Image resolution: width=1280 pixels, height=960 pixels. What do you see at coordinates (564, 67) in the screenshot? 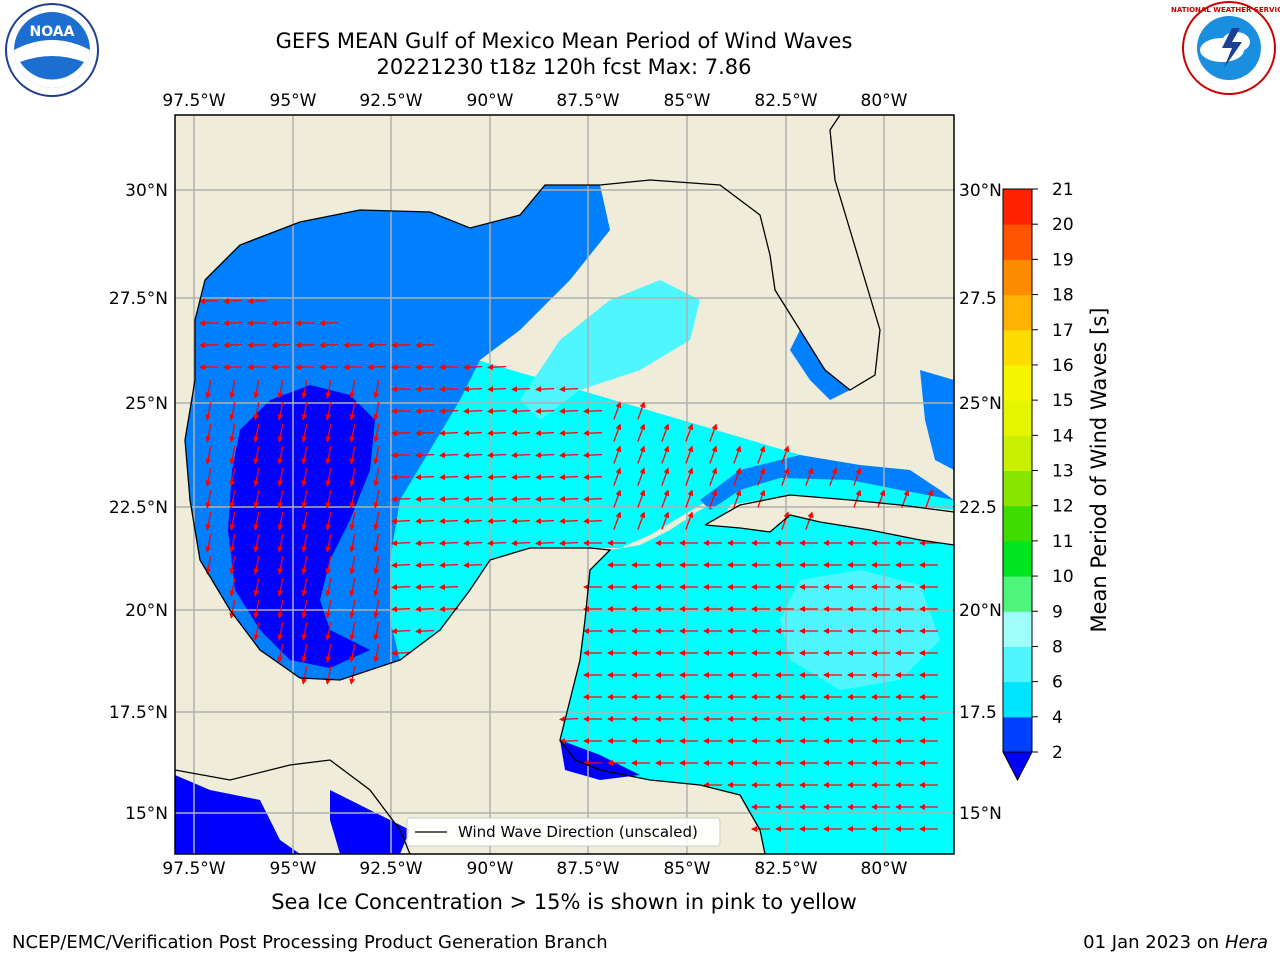
I see `map-subtitle: 20221230 t18z 120h fcst Max: 7.86` at bounding box center [564, 67].